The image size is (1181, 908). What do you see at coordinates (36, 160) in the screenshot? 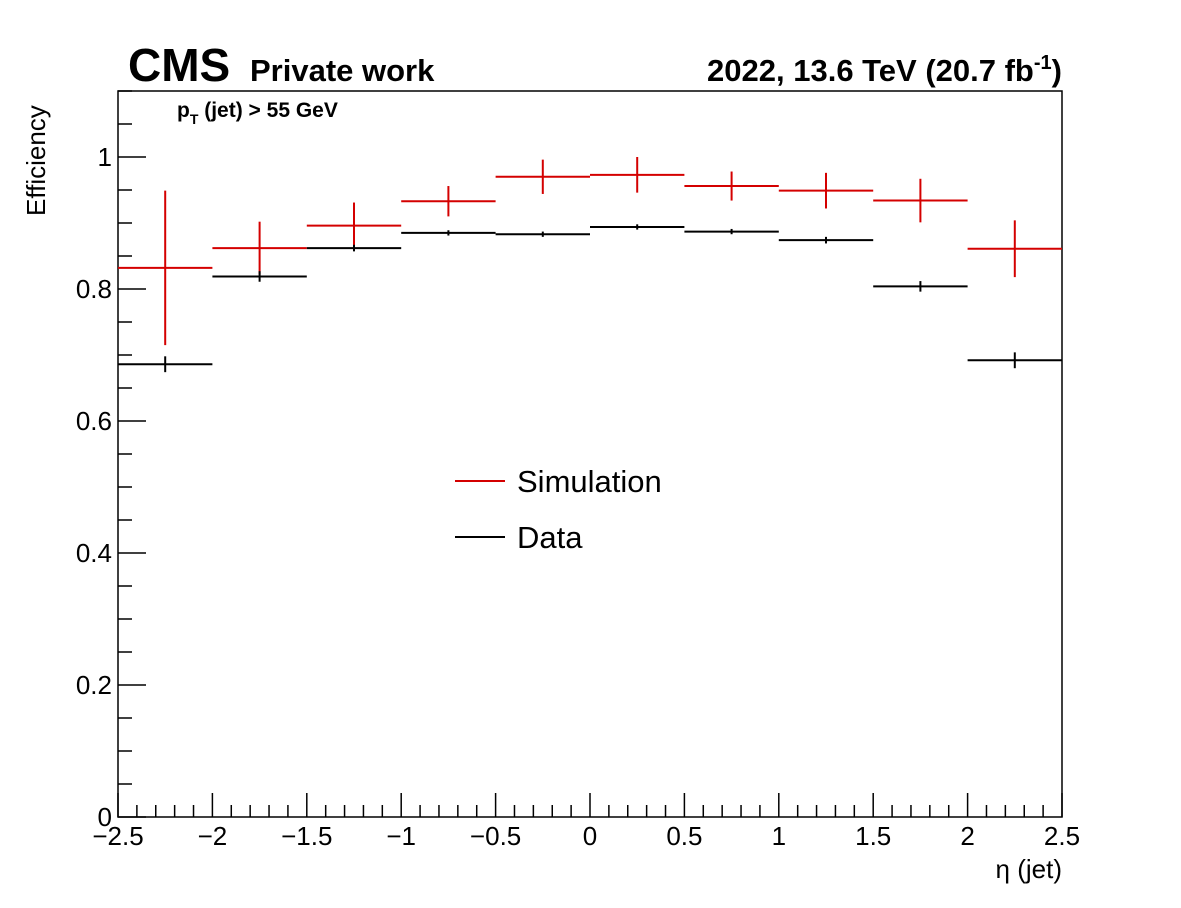
I see `y-axis-title: Efficiency` at bounding box center [36, 160].